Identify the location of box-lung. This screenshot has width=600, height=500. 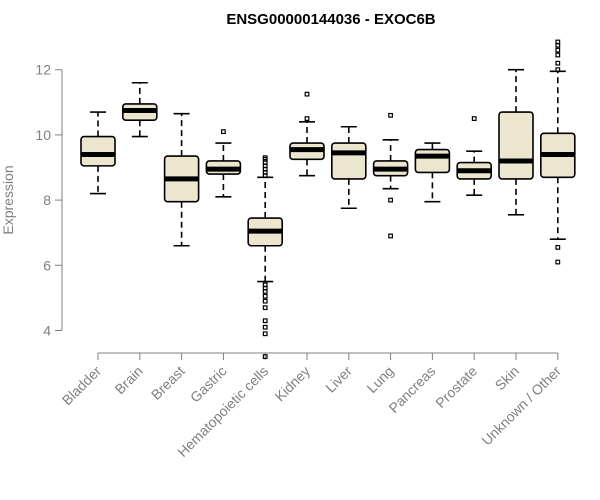
(390, 175).